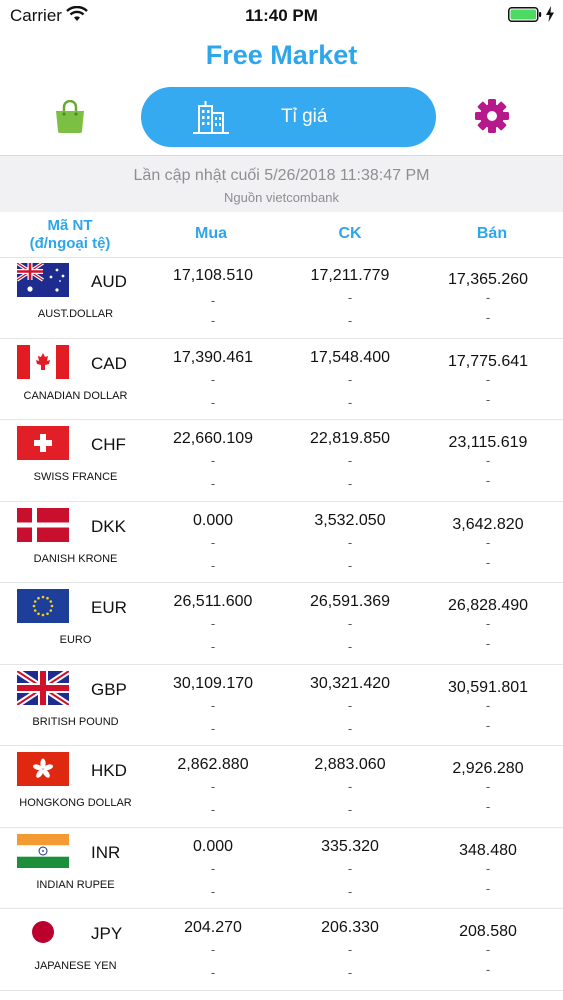  I want to click on charging-icon, so click(550, 14).